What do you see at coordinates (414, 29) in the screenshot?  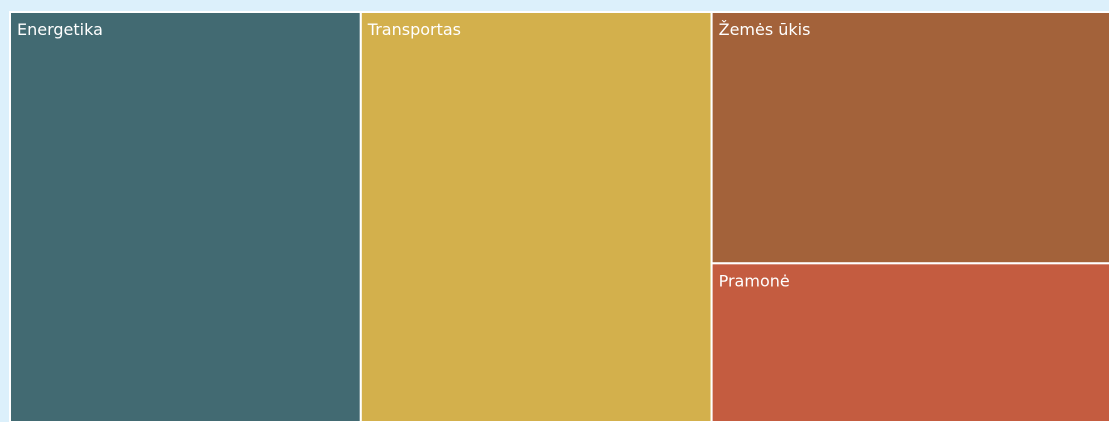 I see `cell-label: Transportas` at bounding box center [414, 29].